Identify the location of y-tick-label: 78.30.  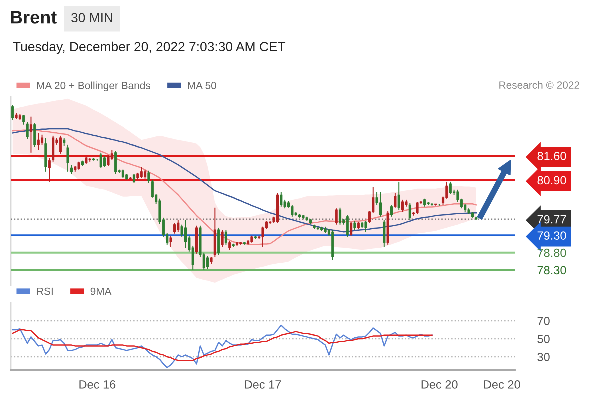
(552, 270).